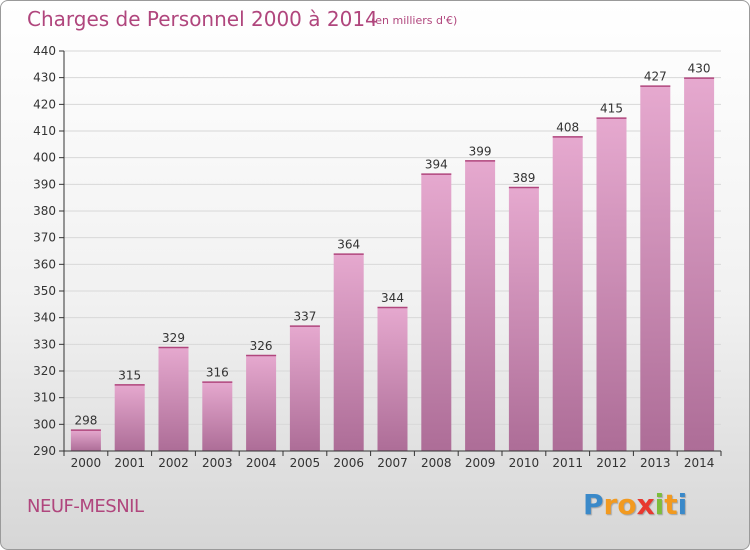 The width and height of the screenshot is (750, 550). I want to click on x-tick-label: 2006, so click(348, 463).